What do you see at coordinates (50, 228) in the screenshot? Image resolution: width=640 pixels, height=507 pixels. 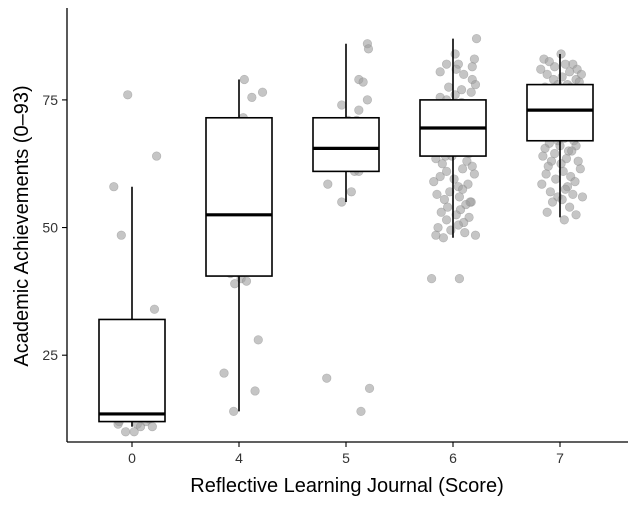 I see `y-tick-label: 50` at bounding box center [50, 228].